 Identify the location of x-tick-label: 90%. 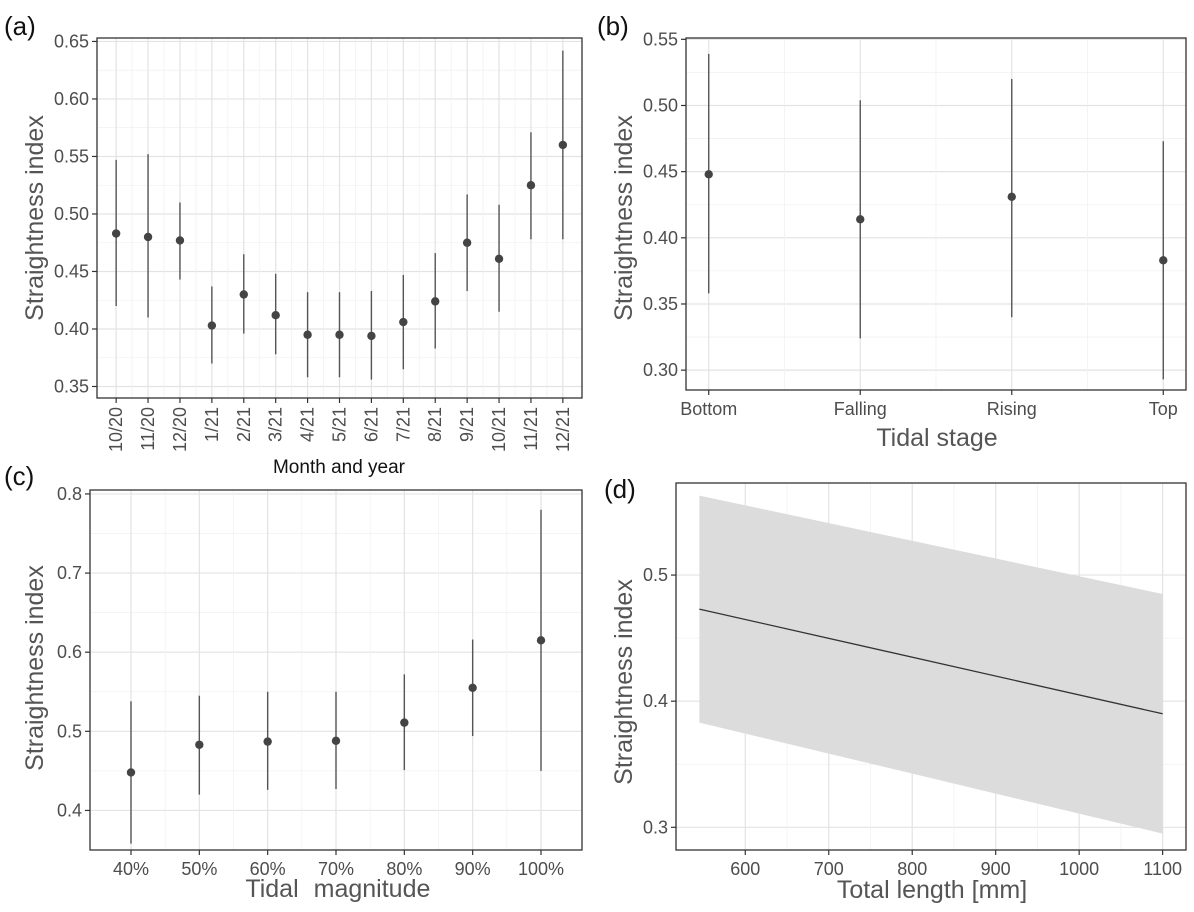
(473, 869).